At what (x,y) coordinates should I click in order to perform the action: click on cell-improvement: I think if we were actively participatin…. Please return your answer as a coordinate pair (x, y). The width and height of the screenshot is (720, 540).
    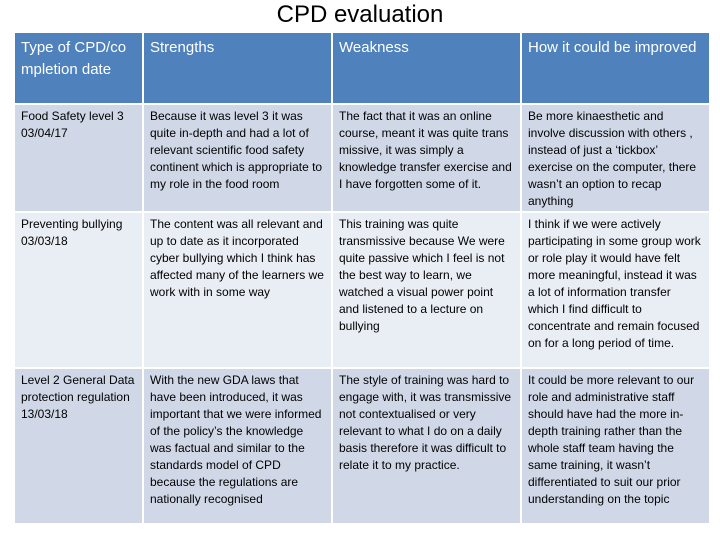
    Looking at the image, I should click on (615, 290).